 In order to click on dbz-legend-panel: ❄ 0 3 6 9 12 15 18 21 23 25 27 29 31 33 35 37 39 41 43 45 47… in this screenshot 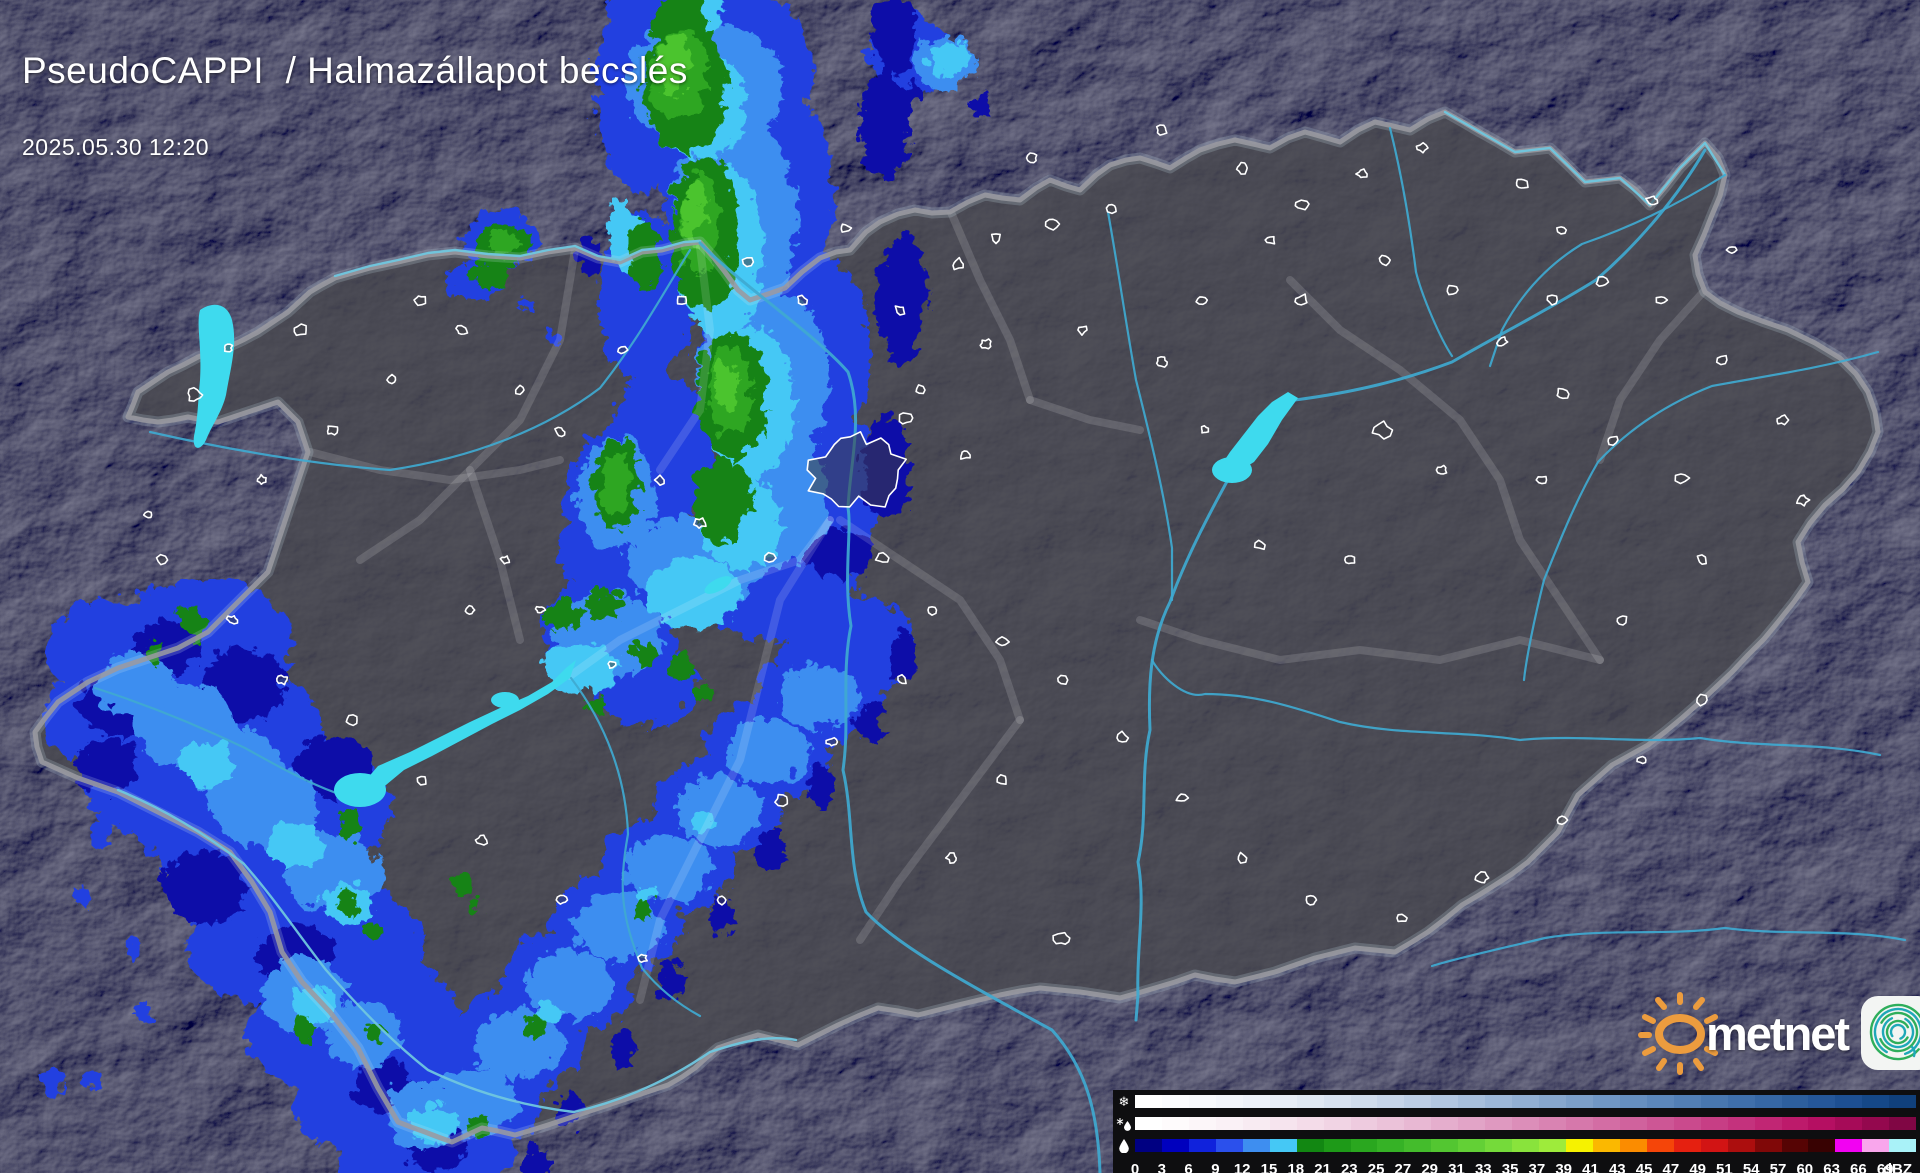, I will do `click(1516, 1131)`.